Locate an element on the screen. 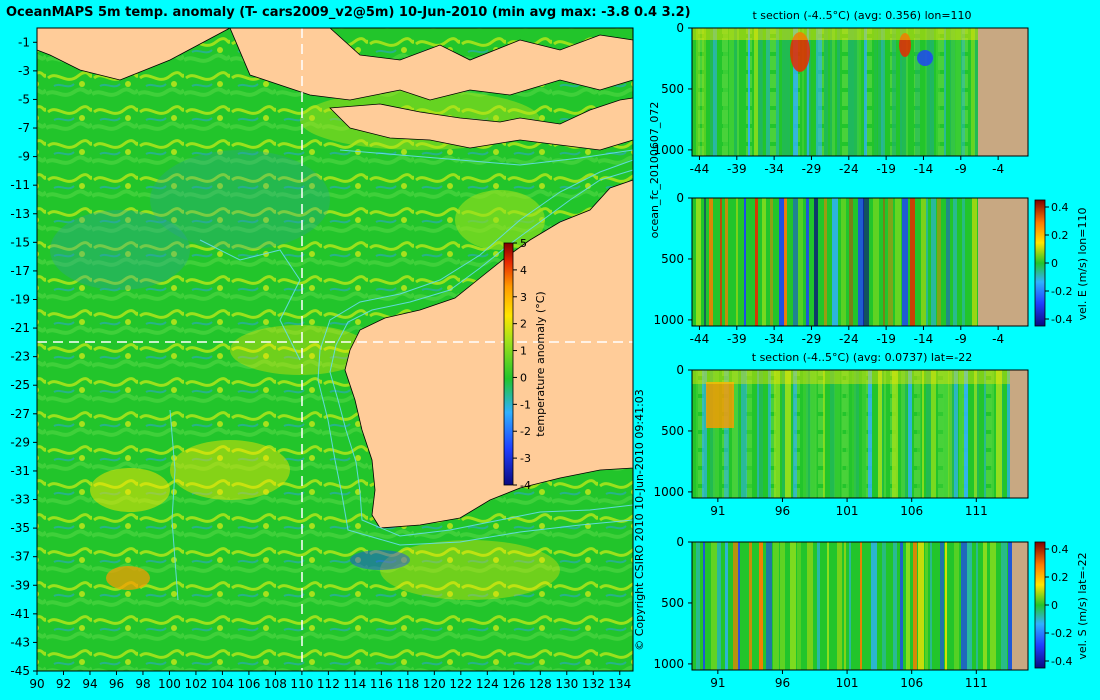 The width and height of the screenshot is (1100, 700). map-y-tick-label: -1 is located at coordinates (24, 42).